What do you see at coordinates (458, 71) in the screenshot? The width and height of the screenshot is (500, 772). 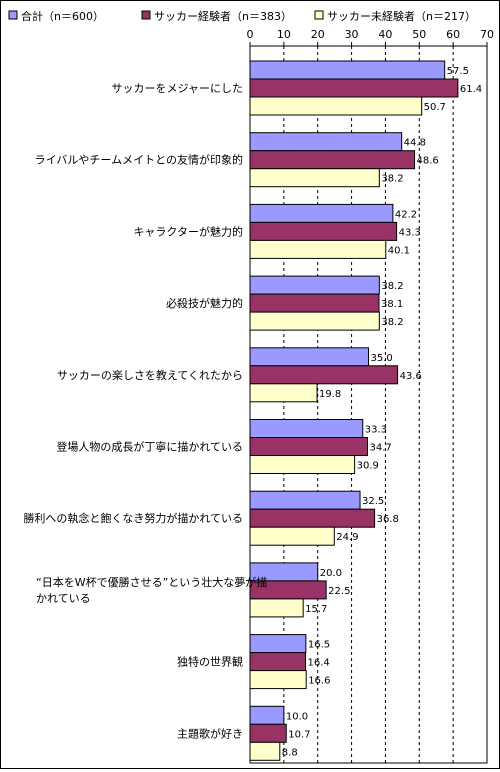 I see `data-label: 57.5` at bounding box center [458, 71].